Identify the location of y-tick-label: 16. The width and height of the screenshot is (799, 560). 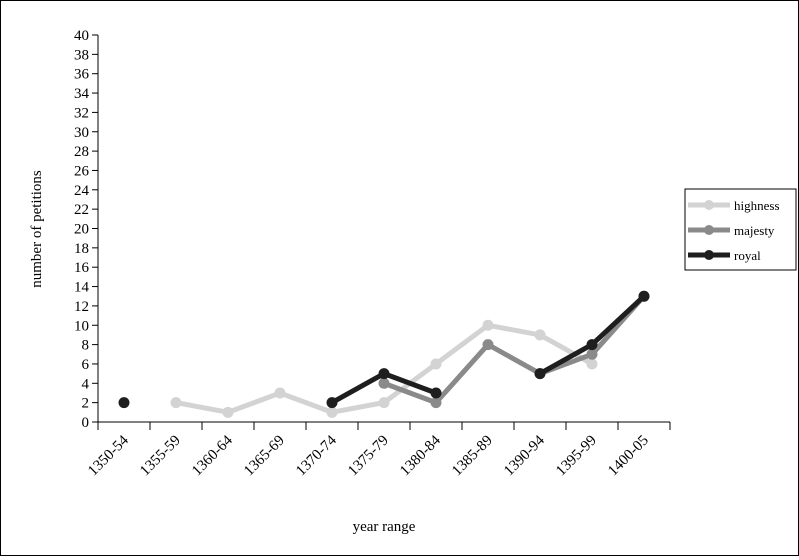
(82, 268).